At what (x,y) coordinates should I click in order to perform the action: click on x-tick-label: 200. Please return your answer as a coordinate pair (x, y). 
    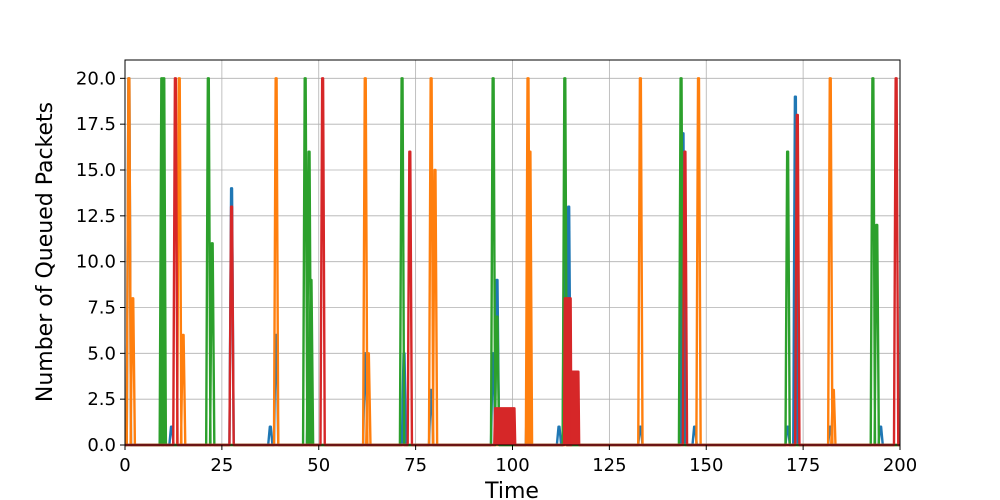
    Looking at the image, I should click on (900, 465).